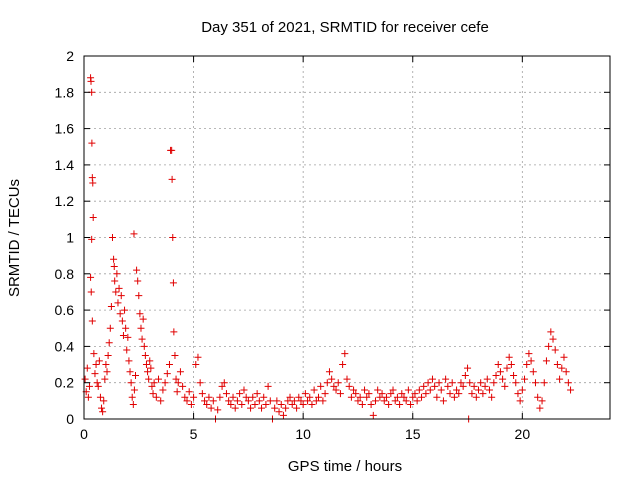 This screenshot has width=640, height=480. What do you see at coordinates (65, 383) in the screenshot?
I see `y-tick-label: 0.2` at bounding box center [65, 383].